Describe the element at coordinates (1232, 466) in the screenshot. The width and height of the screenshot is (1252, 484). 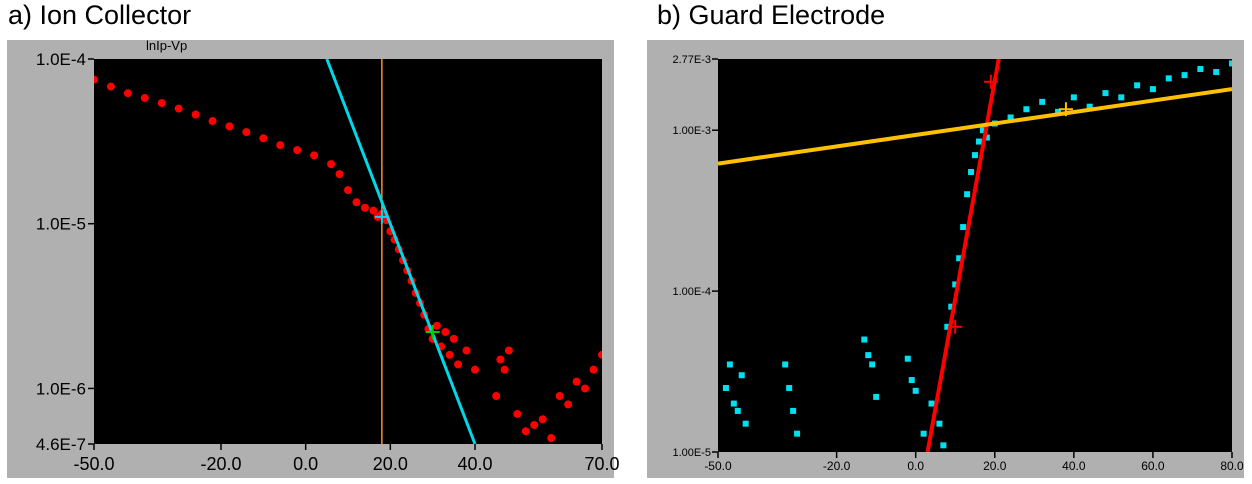
I see `x-tick-label: 80.0` at that location.